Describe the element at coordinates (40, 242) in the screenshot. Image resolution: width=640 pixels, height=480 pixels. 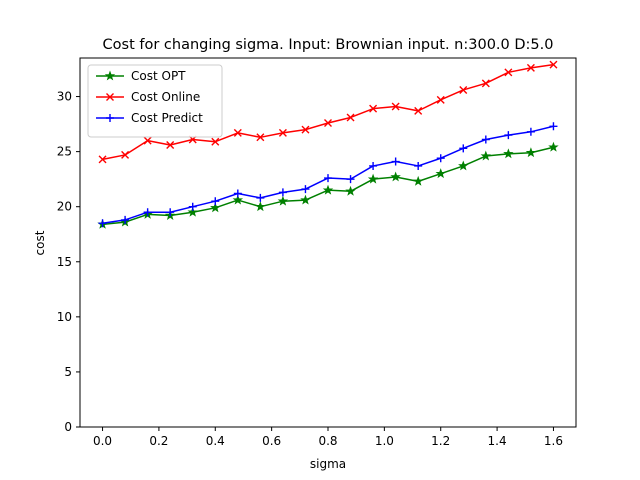
I see `y-axis-label: cost` at that location.